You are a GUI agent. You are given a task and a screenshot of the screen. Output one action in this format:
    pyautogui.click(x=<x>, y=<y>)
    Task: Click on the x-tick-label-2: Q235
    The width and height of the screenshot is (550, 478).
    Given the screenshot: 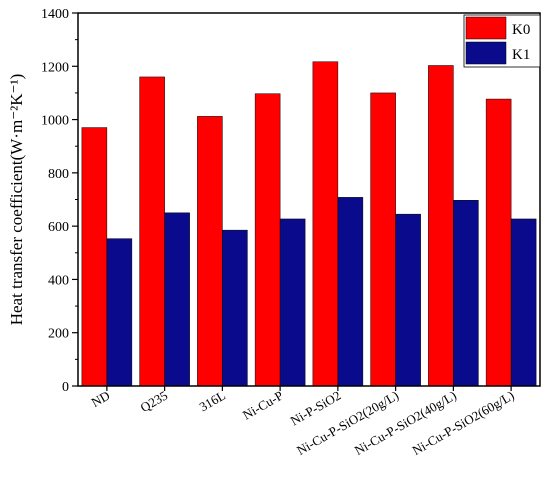 What is the action you would take?
    pyautogui.click(x=154, y=401)
    